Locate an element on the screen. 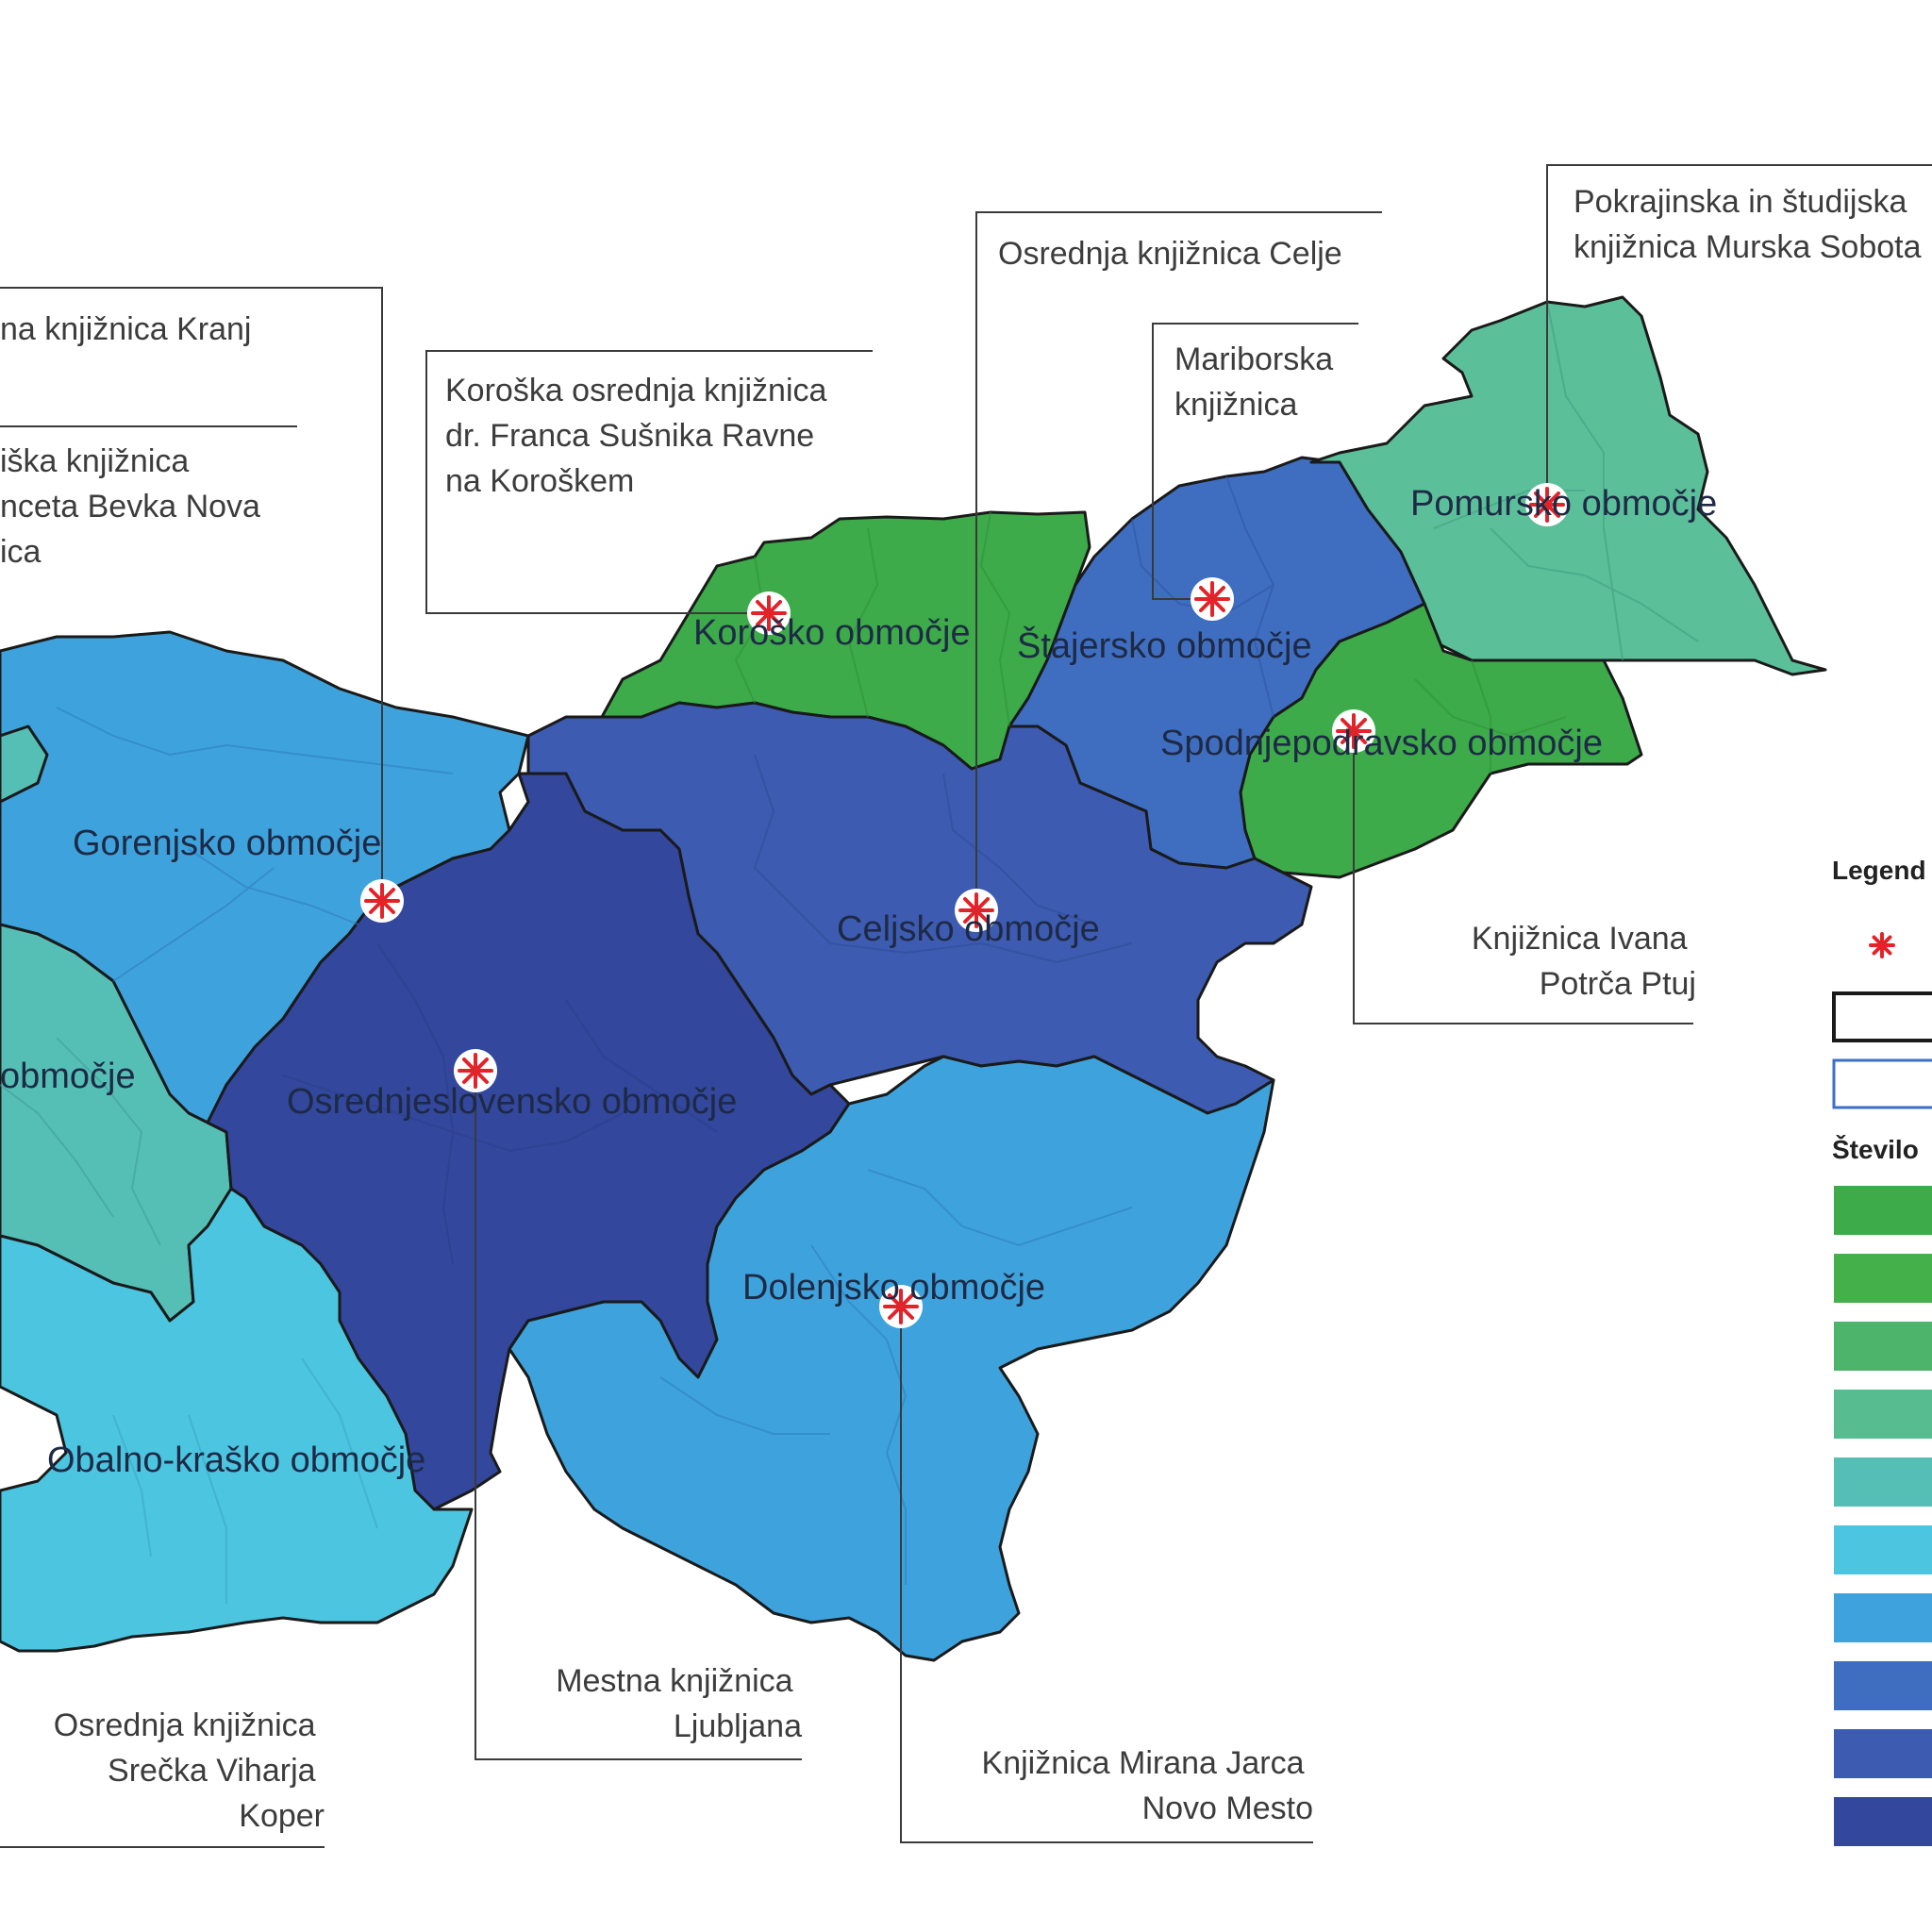  legend-subtitle: Število is located at coordinates (1876, 1149).